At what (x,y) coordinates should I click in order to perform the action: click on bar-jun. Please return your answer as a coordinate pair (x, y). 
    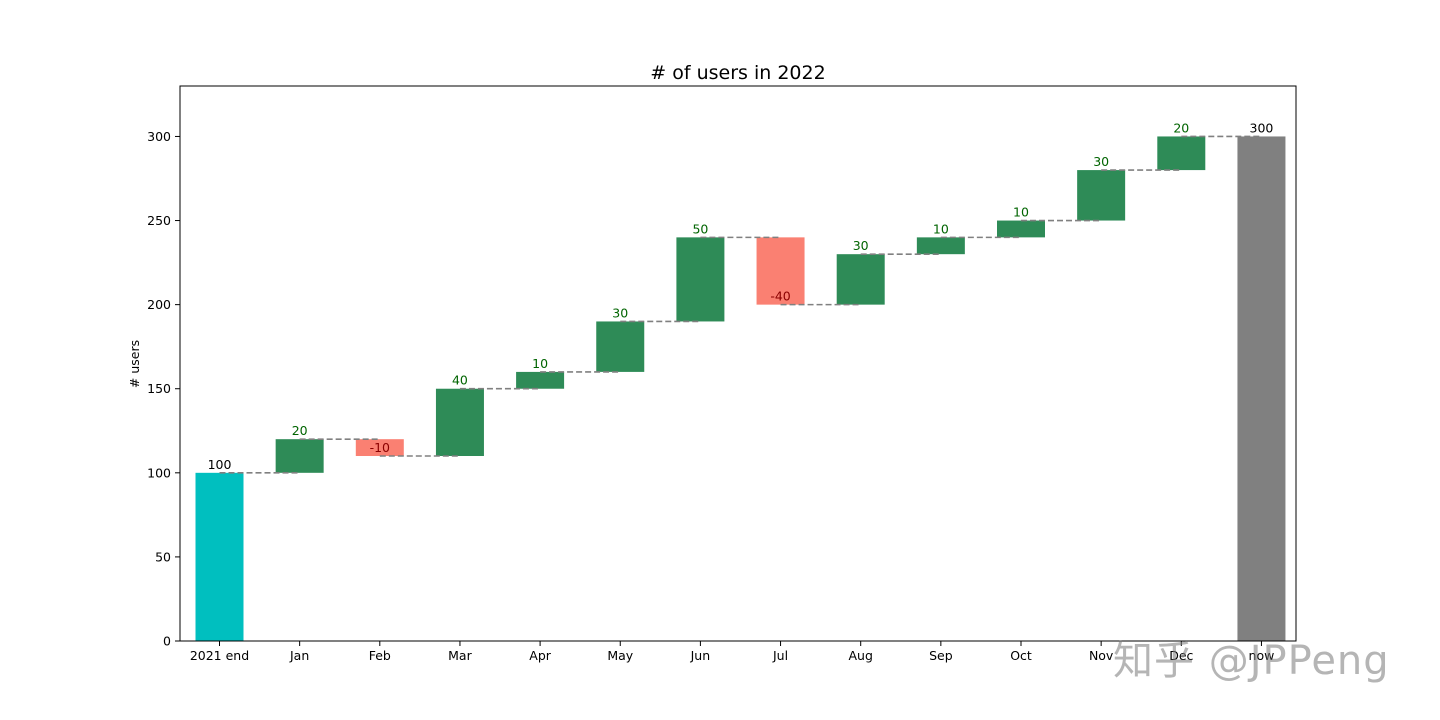
    Looking at the image, I should click on (700, 279).